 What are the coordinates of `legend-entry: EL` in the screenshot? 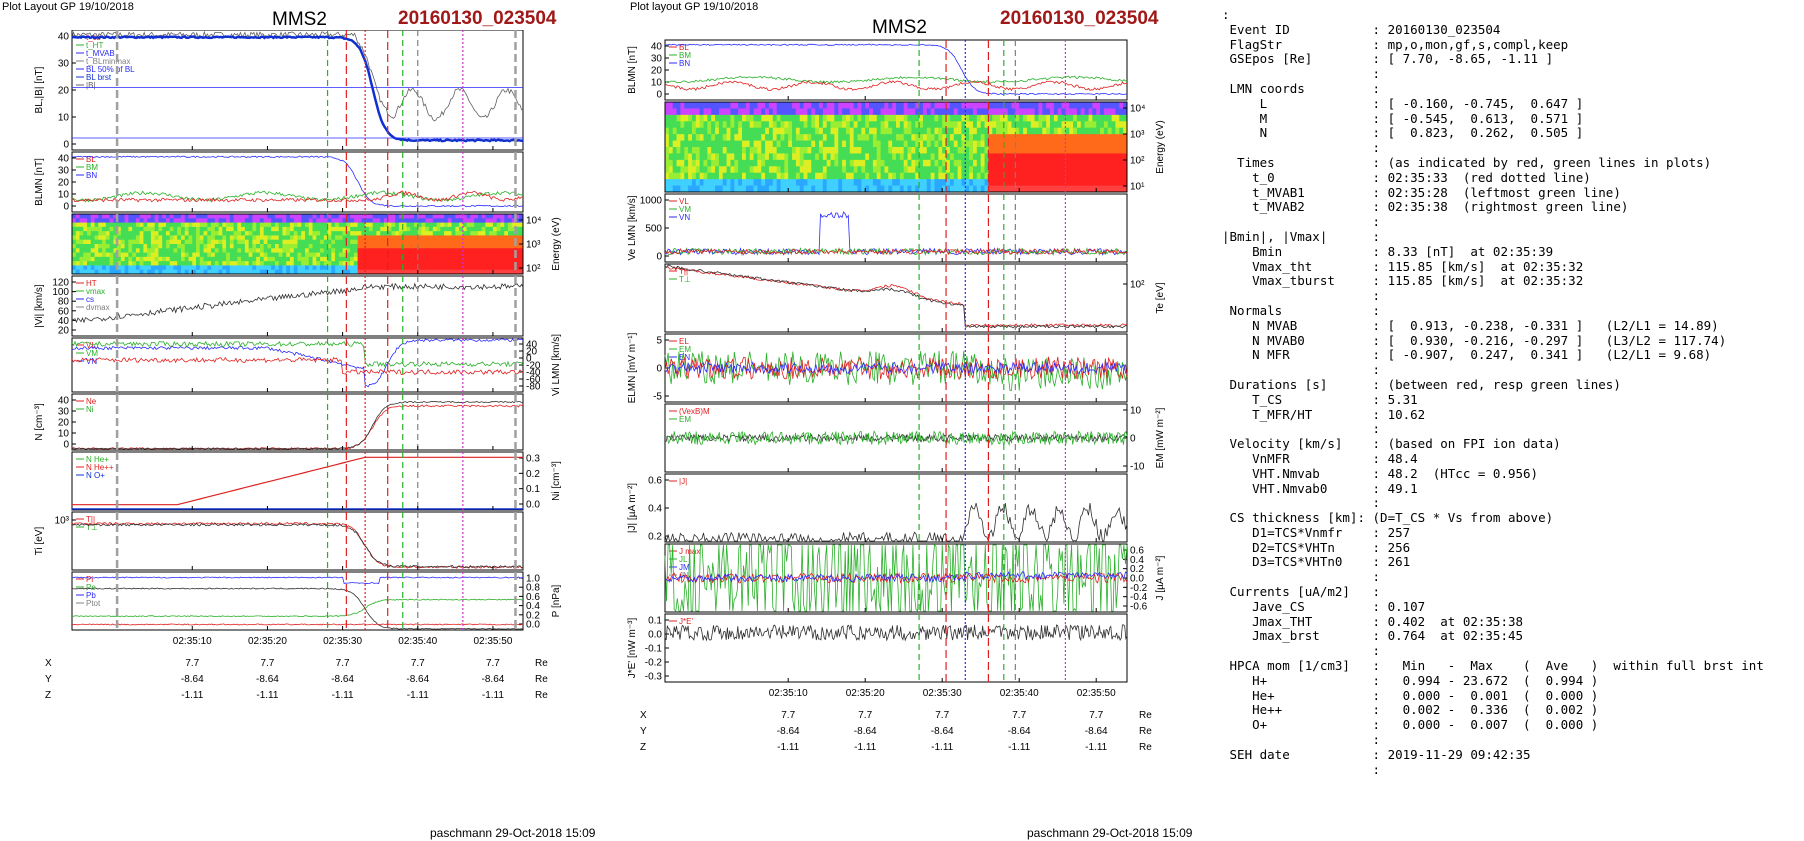 It's located at (684, 341).